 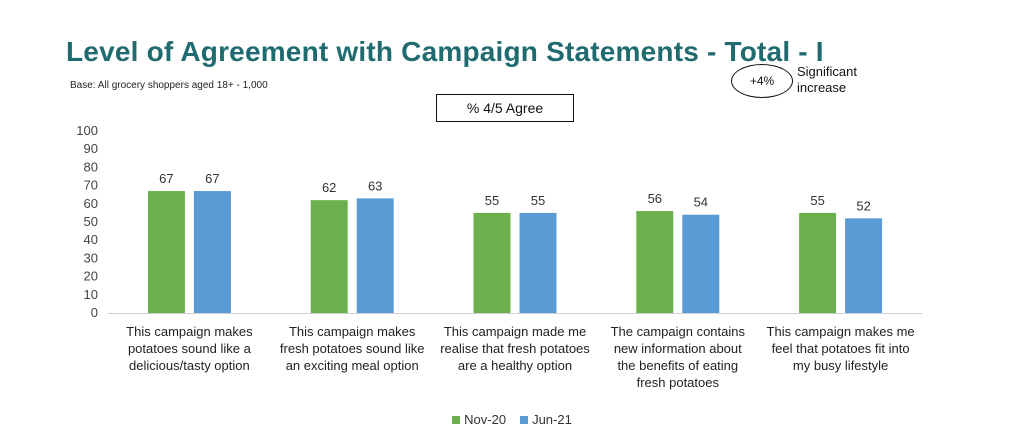 What do you see at coordinates (827, 79) in the screenshot?
I see `significance-label: Significant increase` at bounding box center [827, 79].